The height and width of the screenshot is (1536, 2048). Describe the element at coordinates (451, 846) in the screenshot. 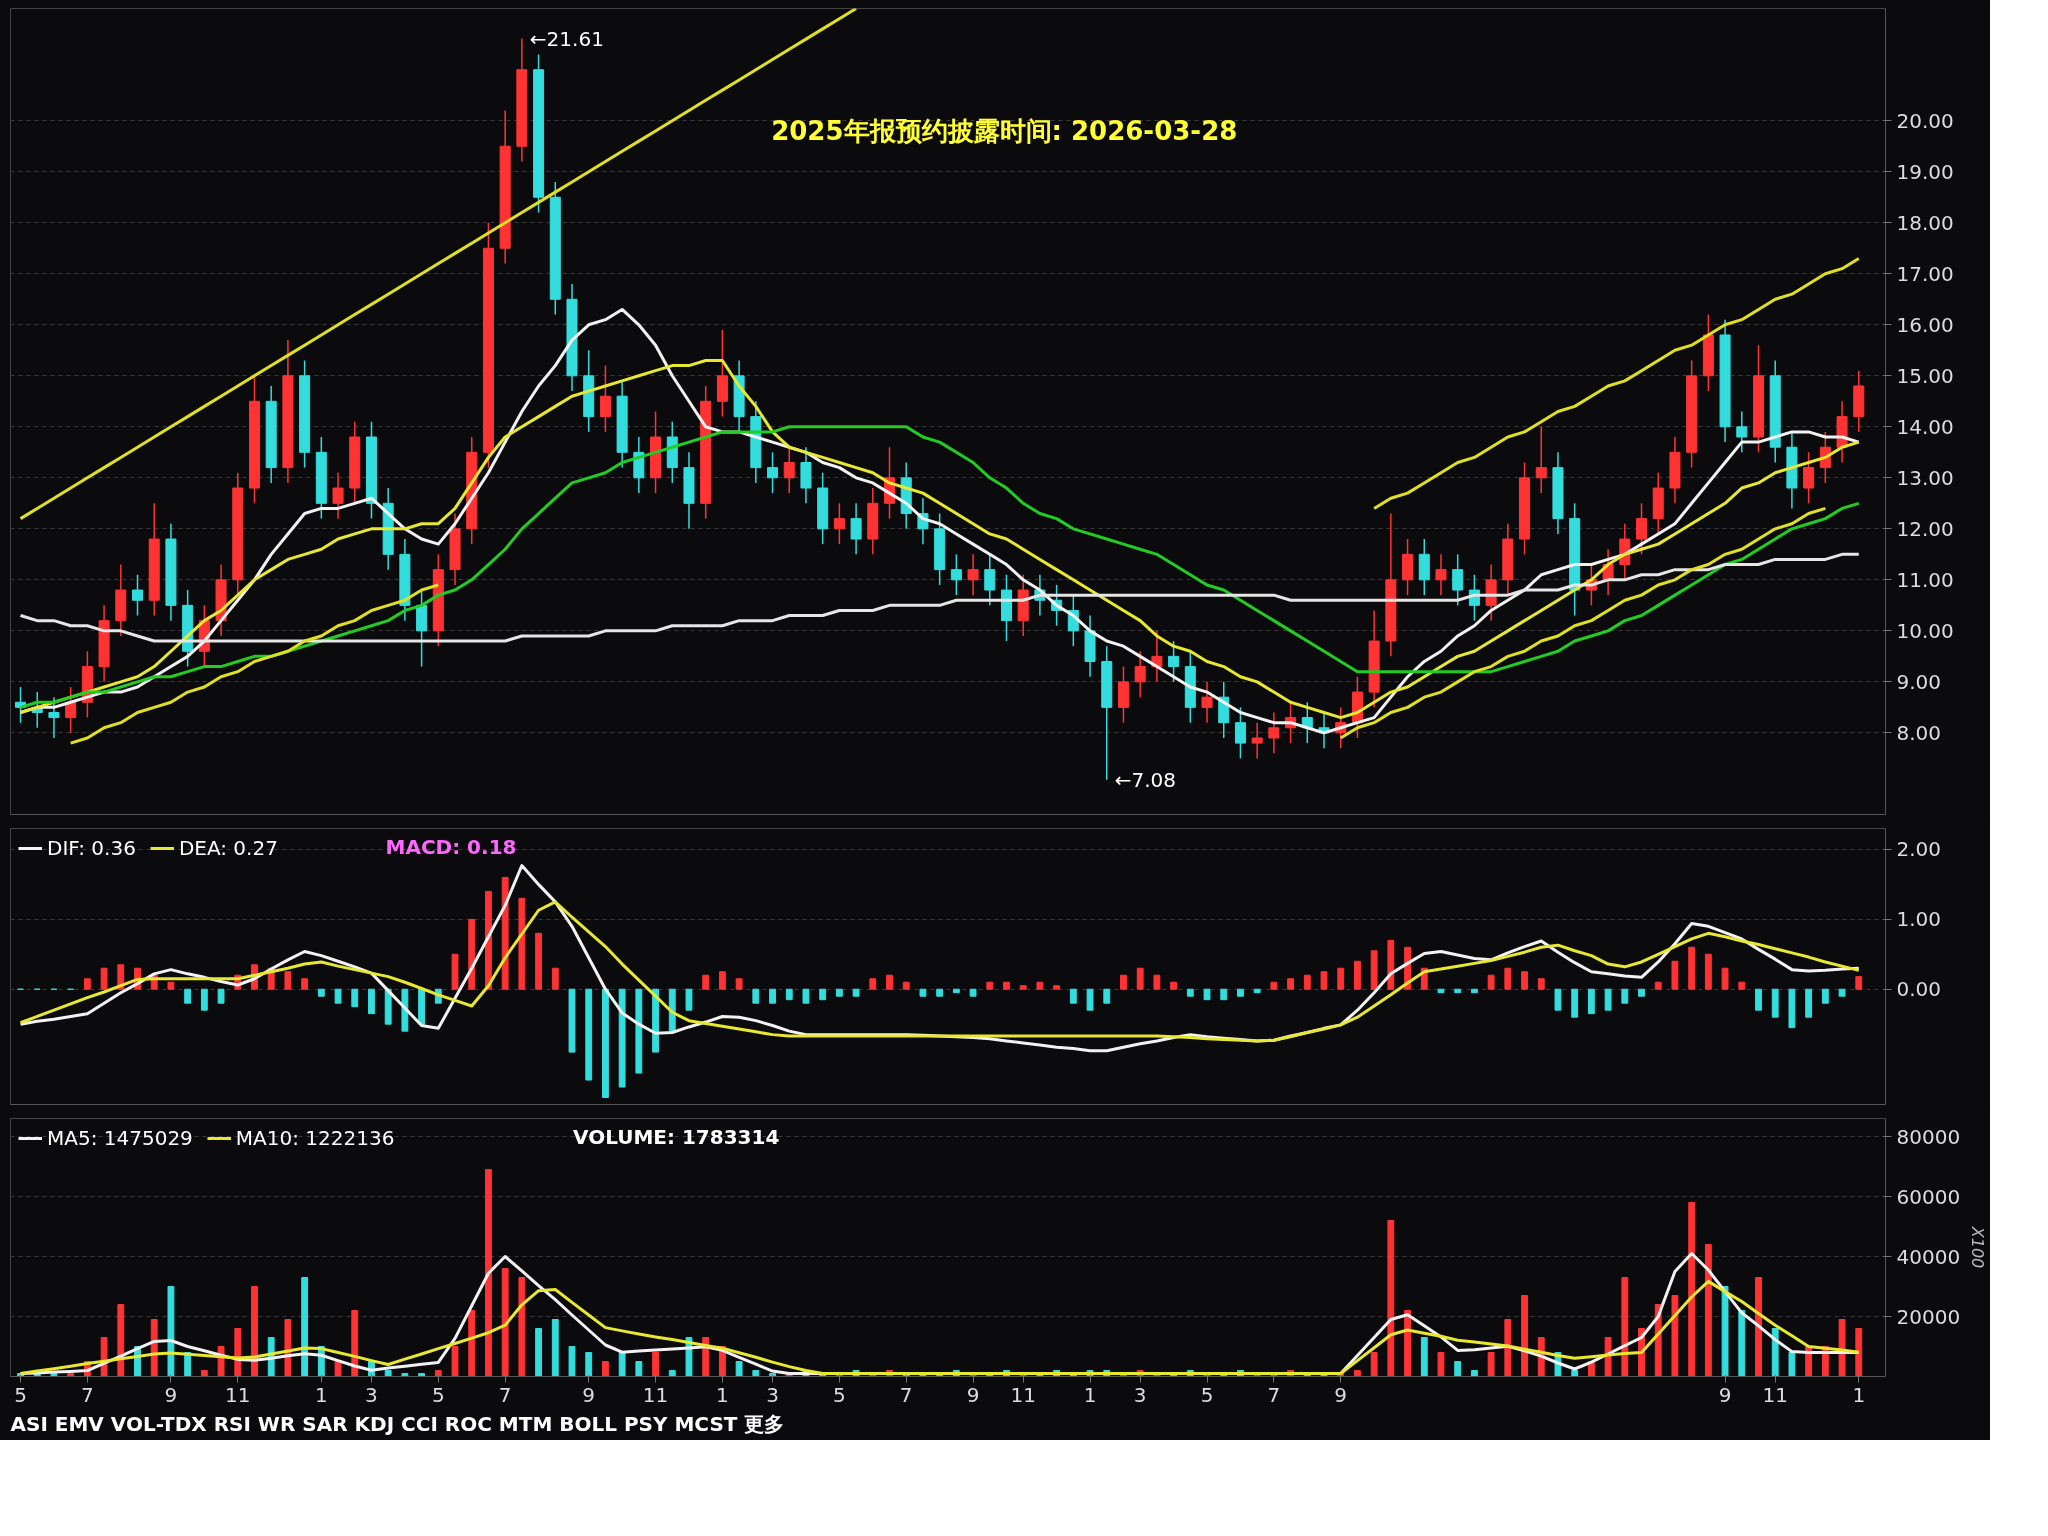

I see `annotation: MACD: 0.18` at that location.